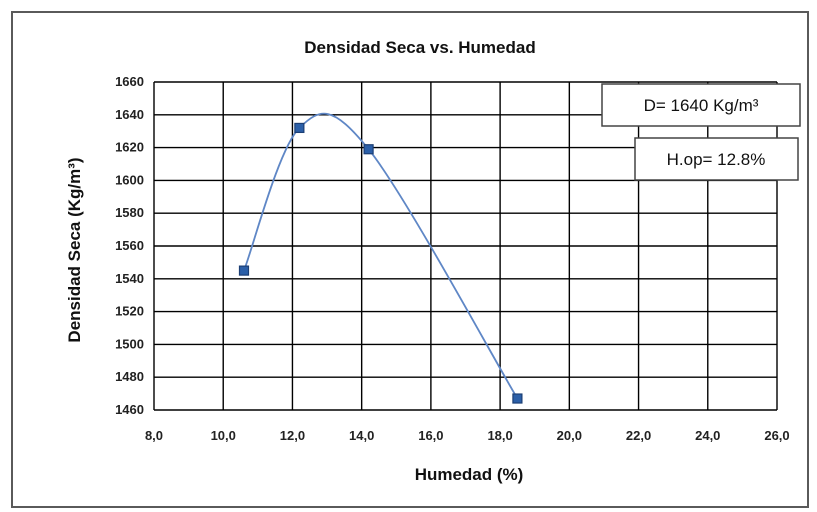 The image size is (817, 512). What do you see at coordinates (707, 435) in the screenshot?
I see `x-tick-label: 24,0` at bounding box center [707, 435].